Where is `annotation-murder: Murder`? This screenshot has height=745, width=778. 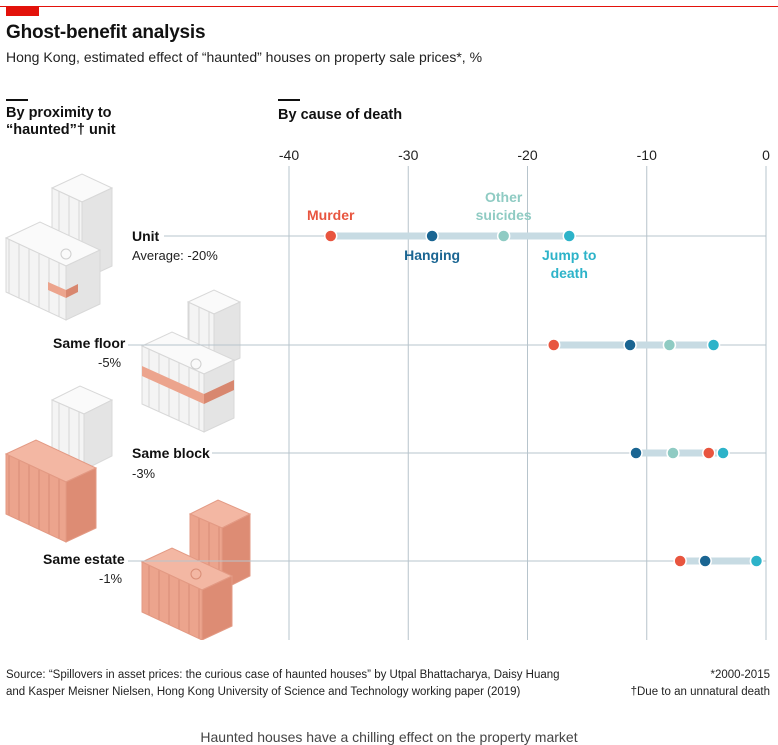 annotation-murder: Murder is located at coordinates (331, 215).